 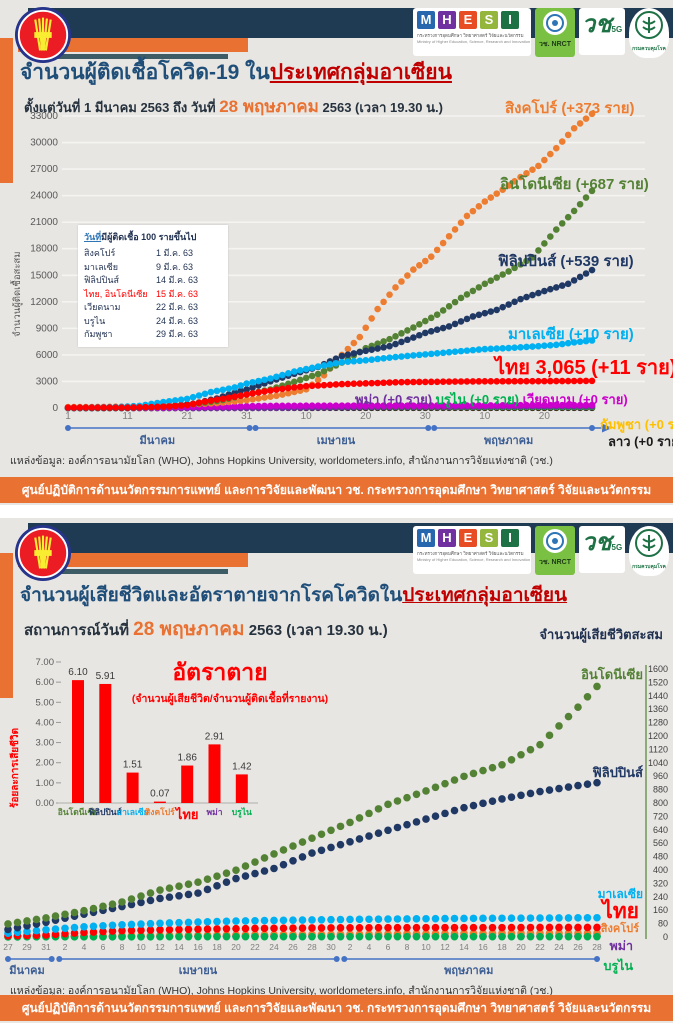 I want to click on svg-text: 960, so click(x=660, y=776).